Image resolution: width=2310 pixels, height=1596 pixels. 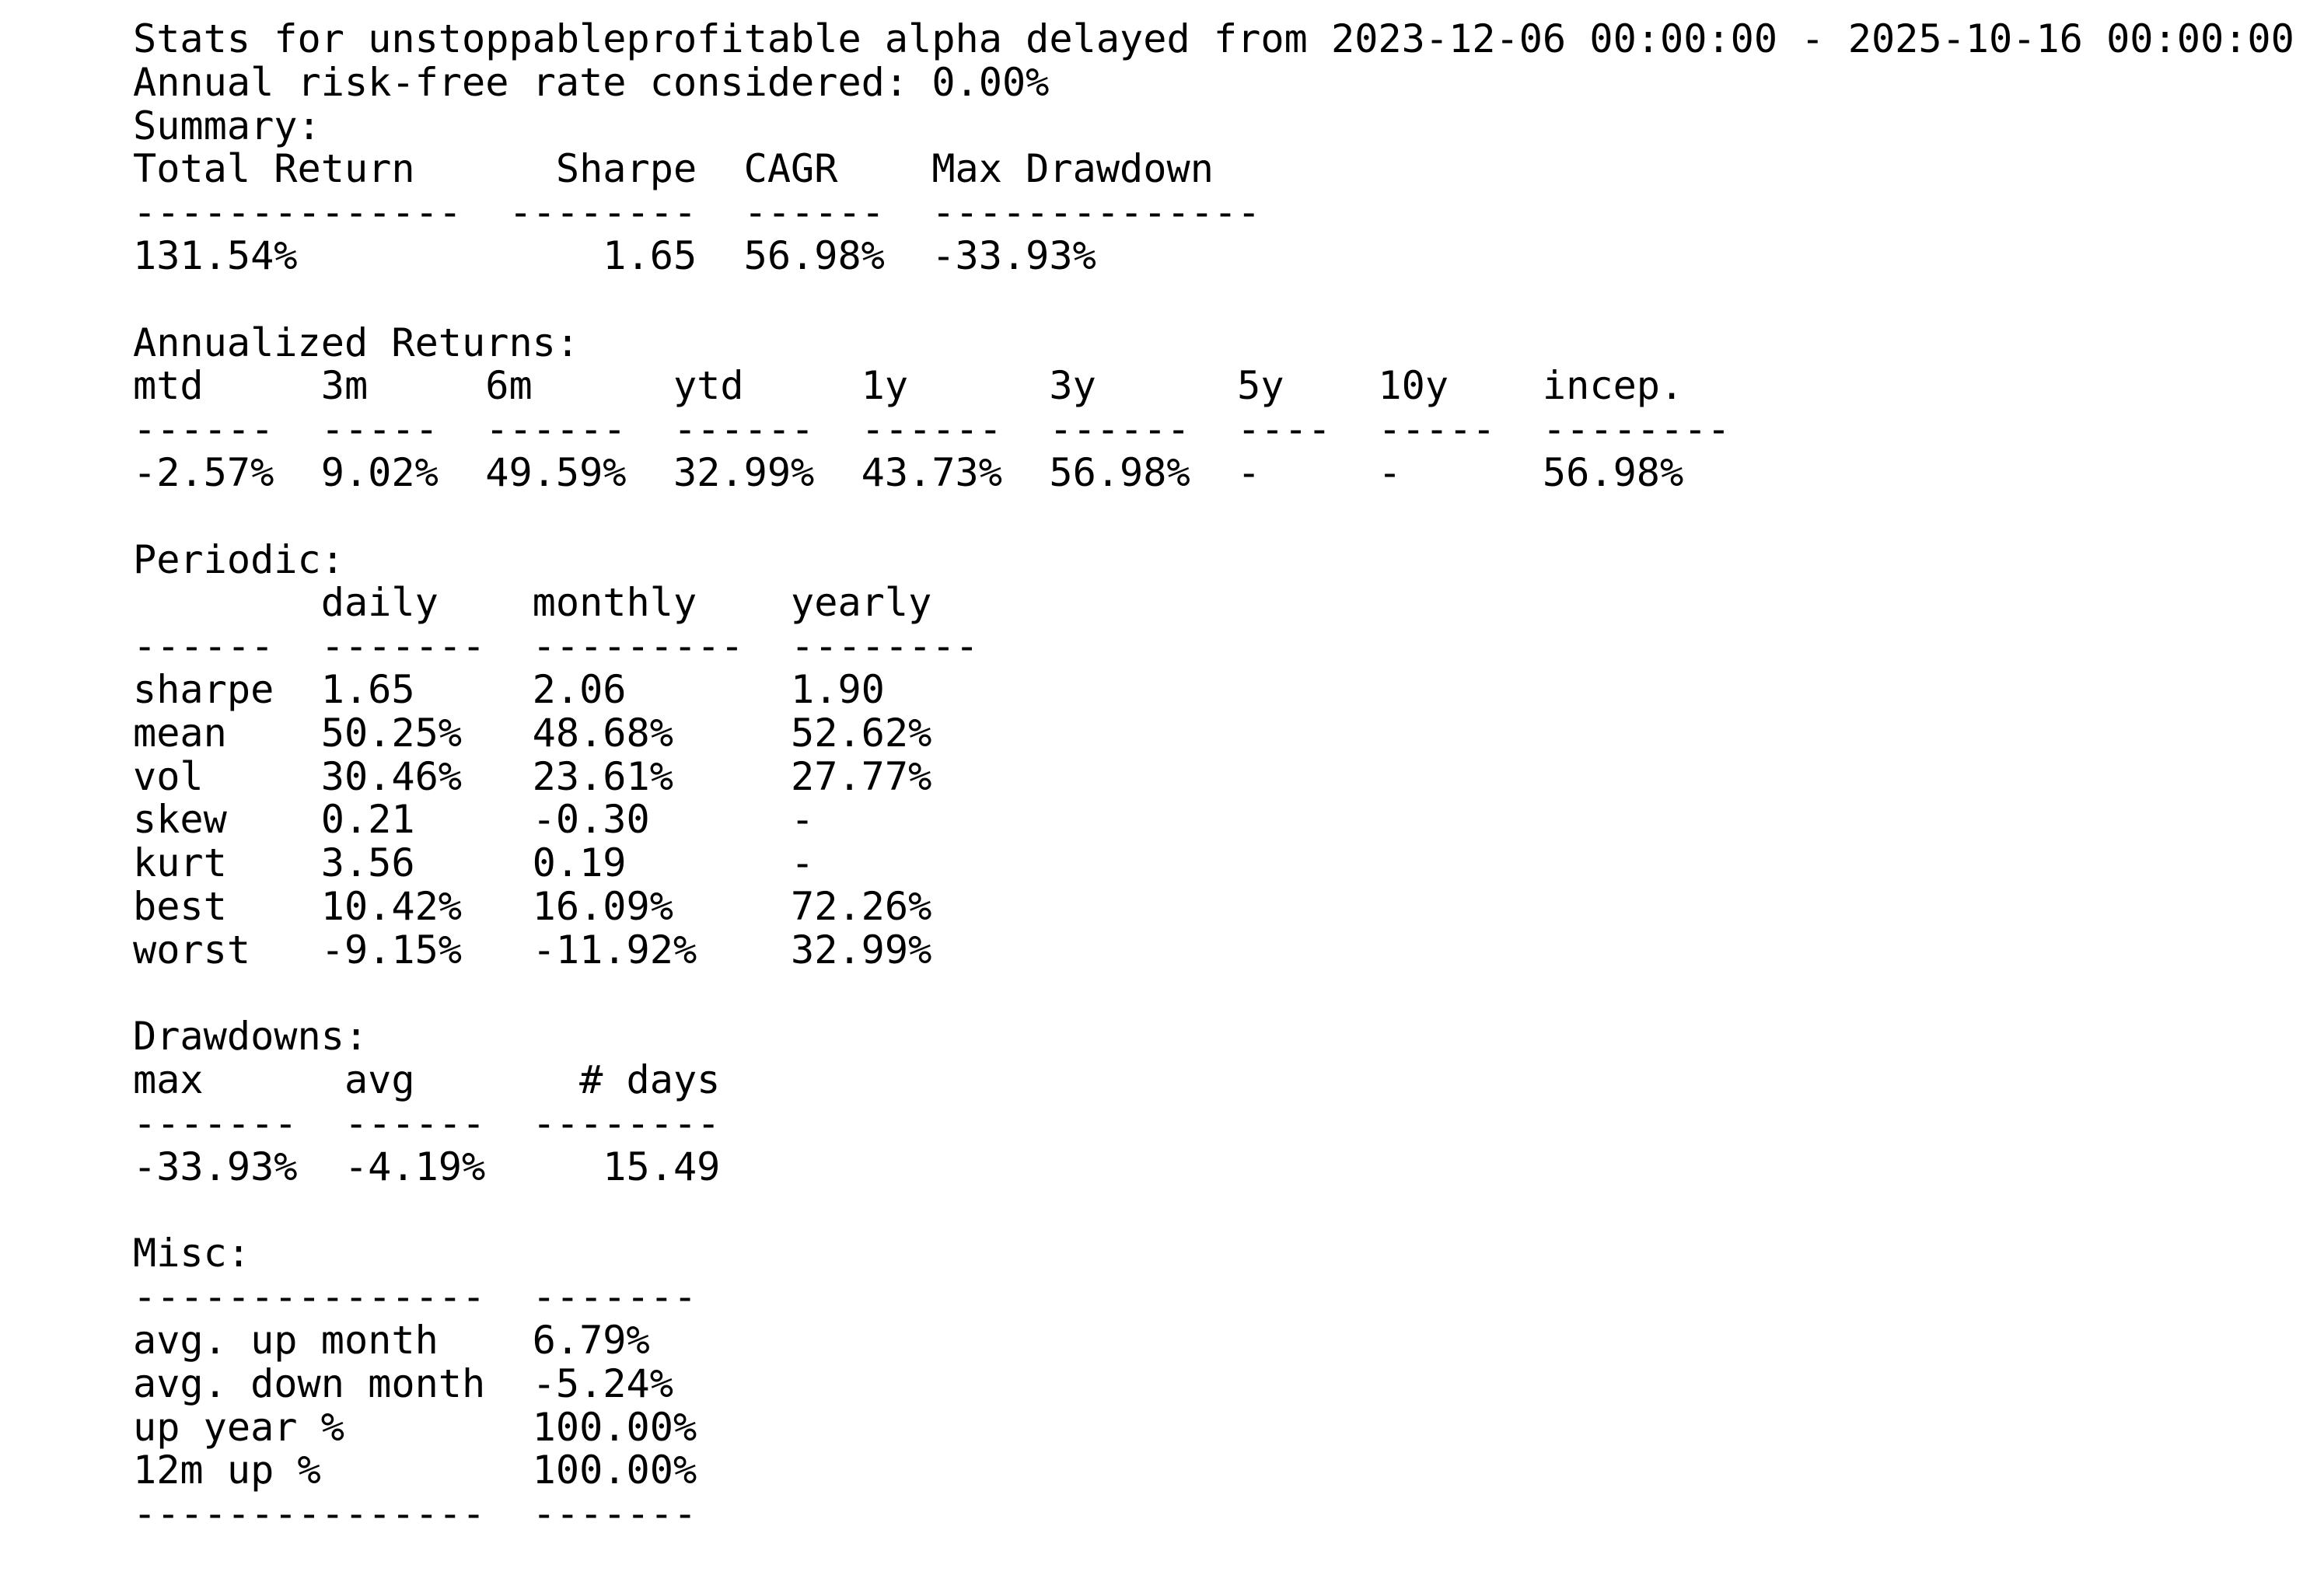 What do you see at coordinates (415, 1470) in the screenshot?
I see `misc-row-12m-up: 12m up % 100.00%` at bounding box center [415, 1470].